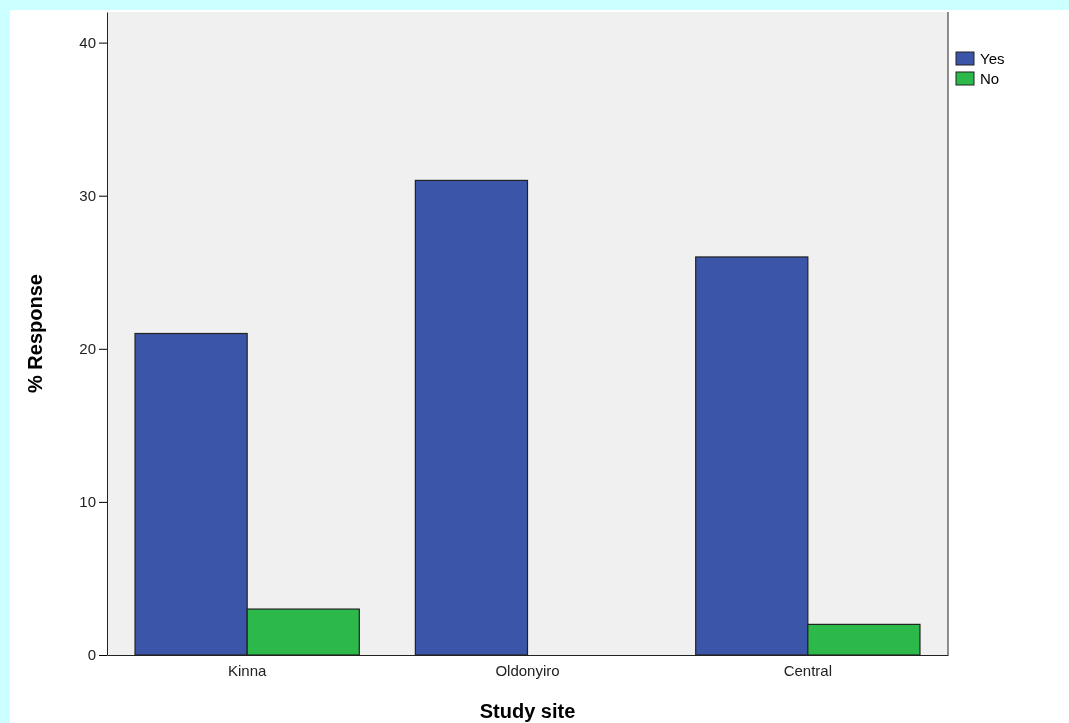  I want to click on legend-label: Yes, so click(992, 58).